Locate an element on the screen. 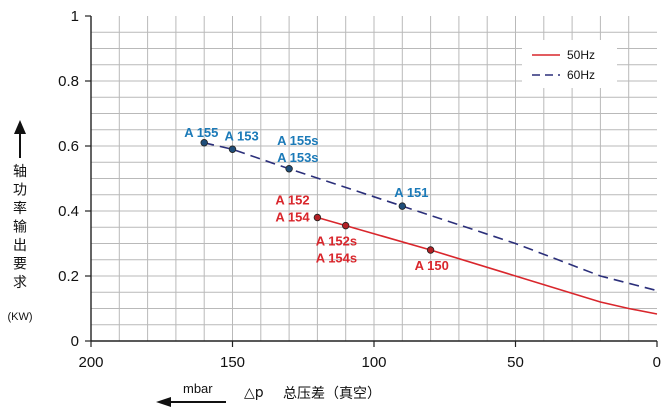  y-tick-label: 0.4 is located at coordinates (68, 211).